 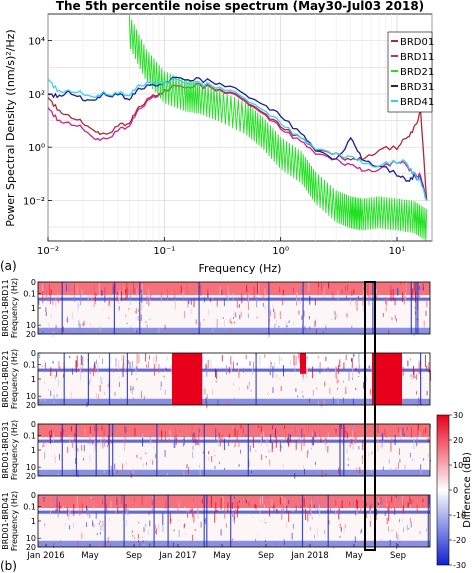 I want to click on colorbar-tick-label: 0, so click(x=455, y=490).